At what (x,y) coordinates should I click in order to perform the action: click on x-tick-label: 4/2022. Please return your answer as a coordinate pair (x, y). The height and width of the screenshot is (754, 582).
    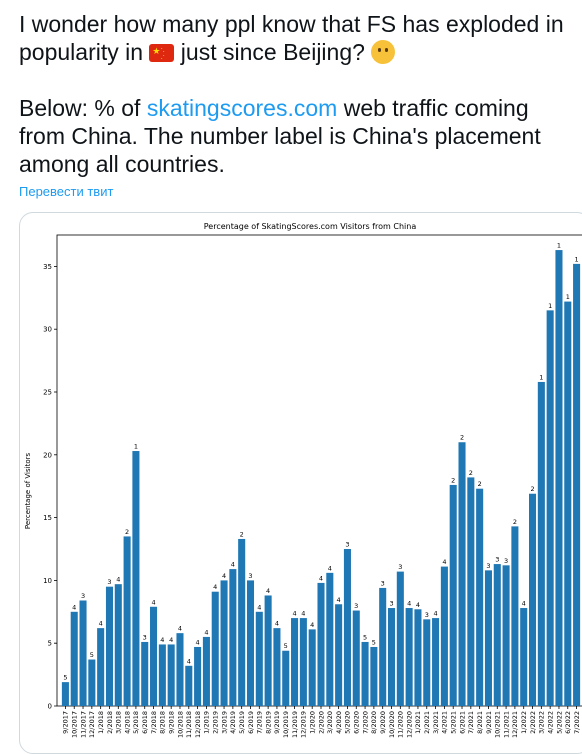
    Looking at the image, I should click on (550, 722).